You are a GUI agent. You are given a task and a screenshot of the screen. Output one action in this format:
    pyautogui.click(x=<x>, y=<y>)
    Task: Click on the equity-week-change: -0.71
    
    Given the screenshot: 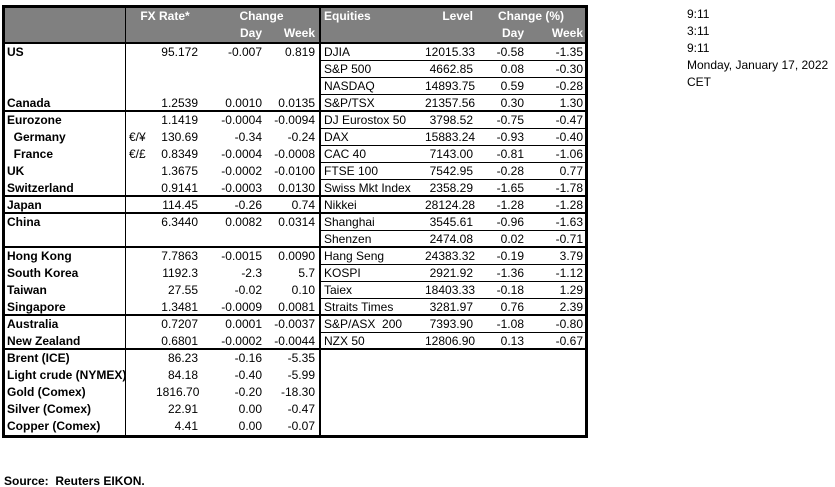 What is the action you would take?
    pyautogui.click(x=556, y=239)
    